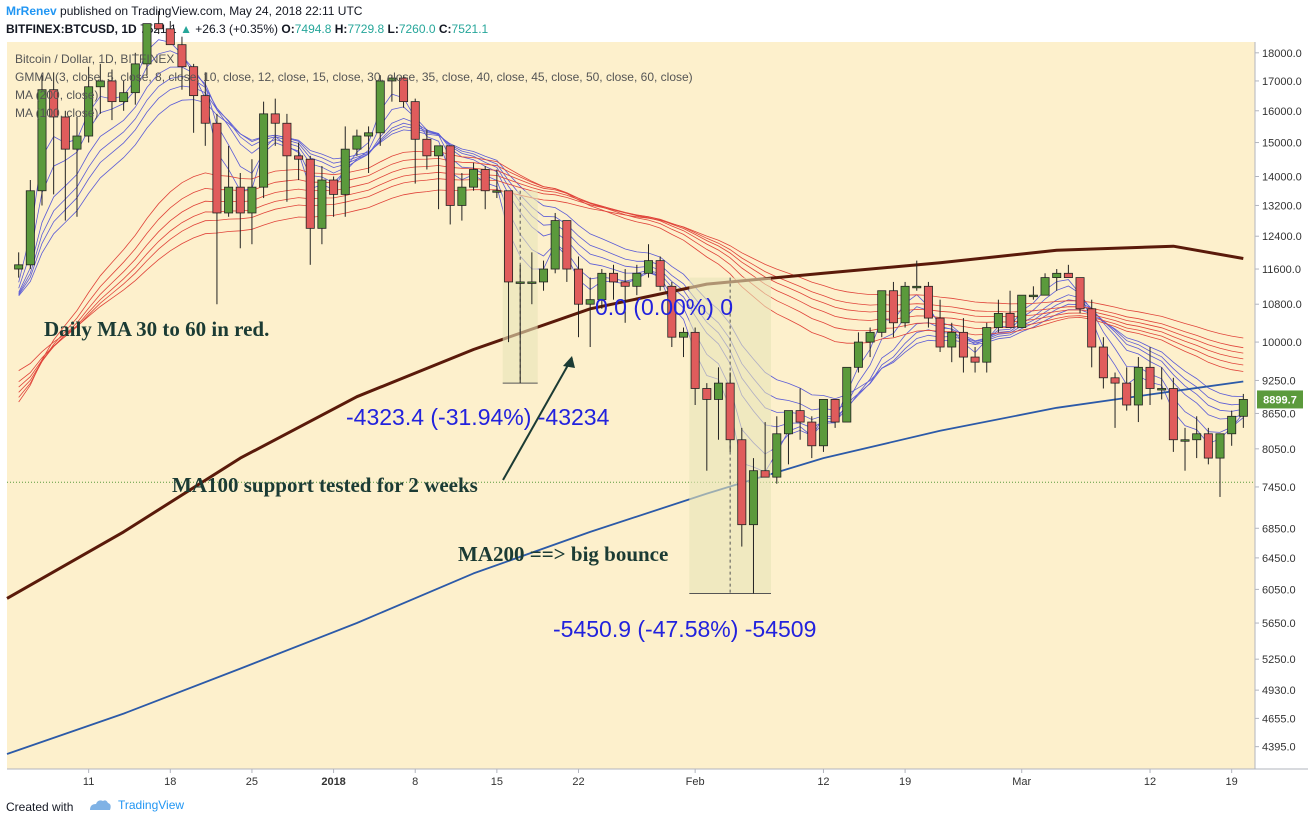  What do you see at coordinates (1150, 782) in the screenshot?
I see `time-tick-label: 12` at bounding box center [1150, 782].